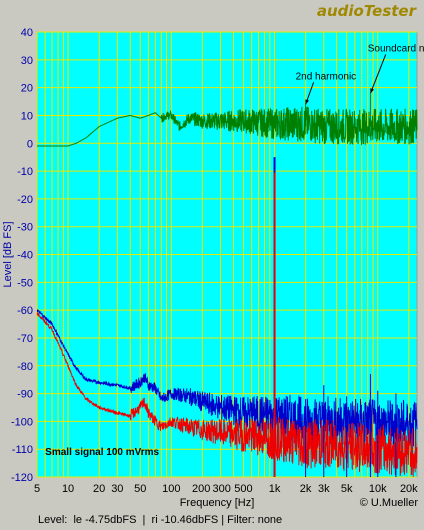  I want to click on x-tick-label: 500, so click(243, 489).